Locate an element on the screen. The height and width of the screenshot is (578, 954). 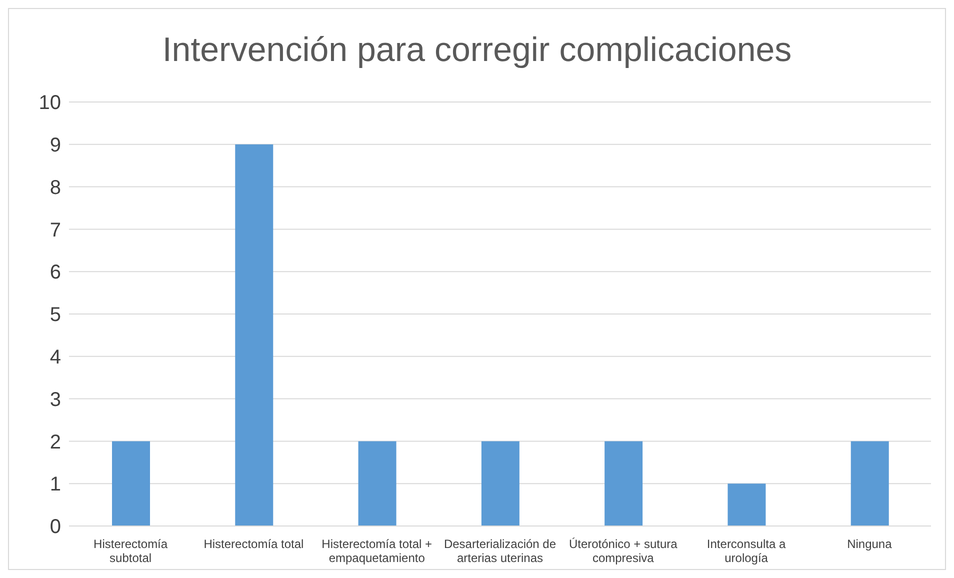
x-tick-label: Histerectomía subtotal is located at coordinates (131, 551).